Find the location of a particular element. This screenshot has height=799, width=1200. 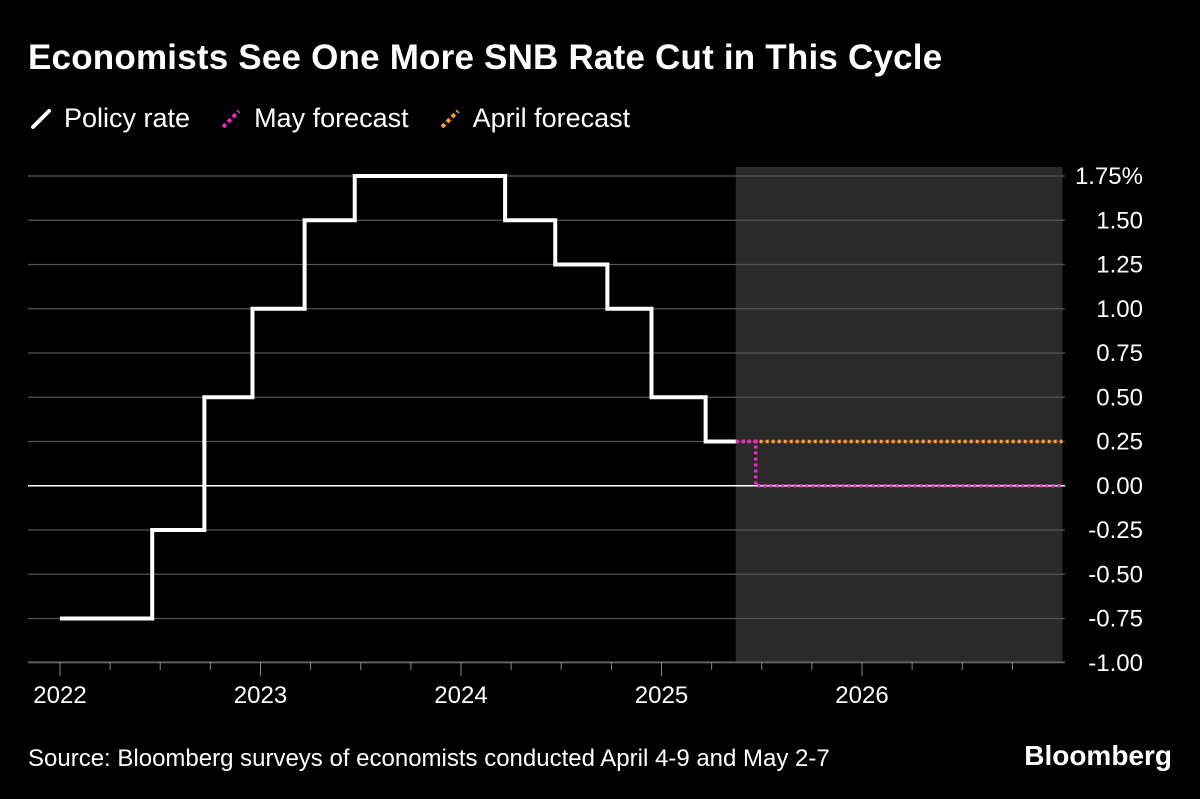

y-tick-label: 1.75% is located at coordinates (1109, 176).